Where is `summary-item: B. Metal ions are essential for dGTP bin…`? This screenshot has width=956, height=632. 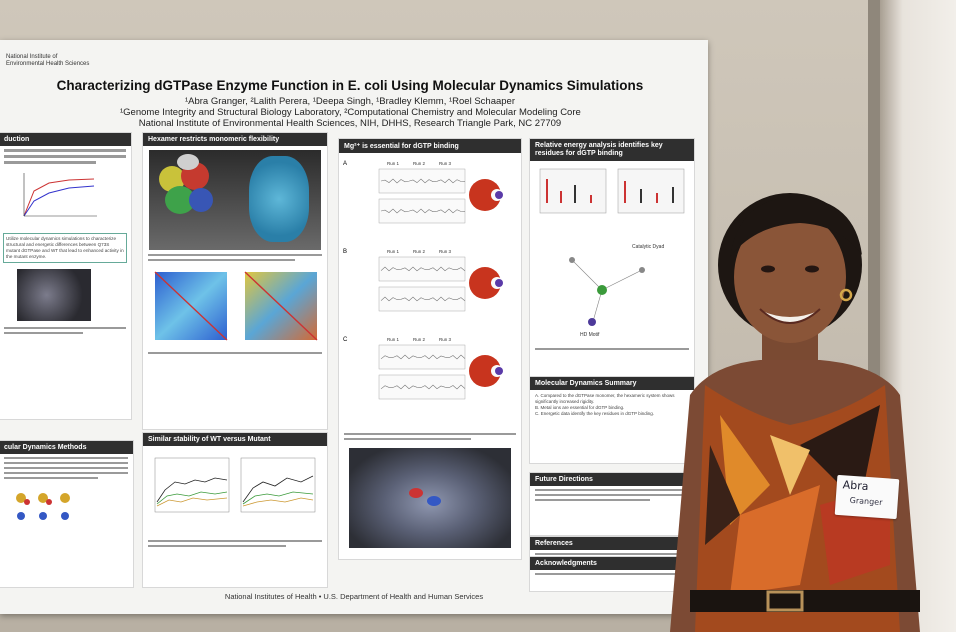 summary-item: B. Metal ions are essential for dGTP bin… is located at coordinates (580, 407).